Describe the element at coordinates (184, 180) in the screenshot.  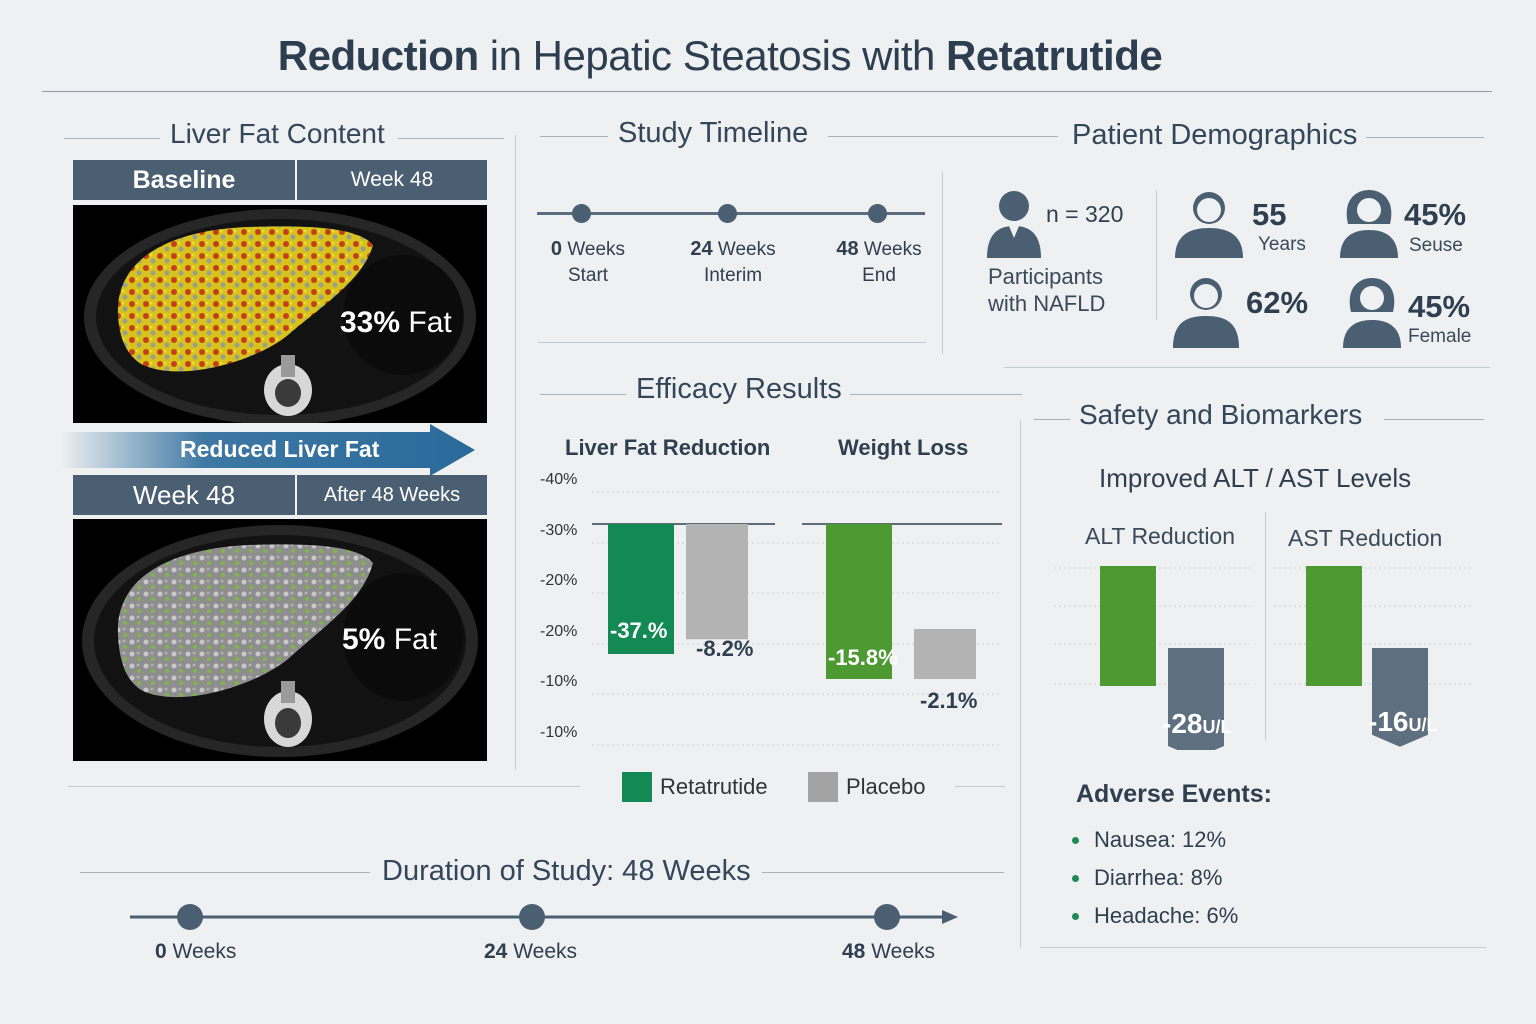
I see `tab-baseline: Baseline` at that location.